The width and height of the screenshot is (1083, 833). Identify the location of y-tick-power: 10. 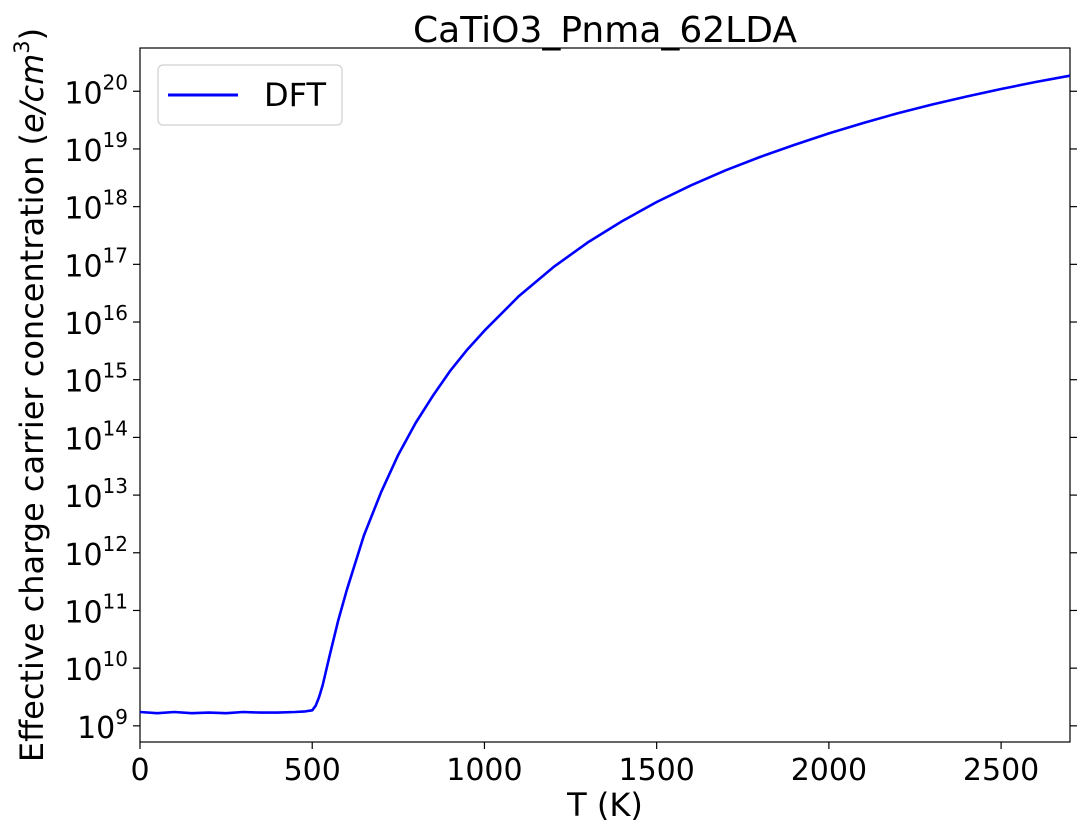
(115, 659).